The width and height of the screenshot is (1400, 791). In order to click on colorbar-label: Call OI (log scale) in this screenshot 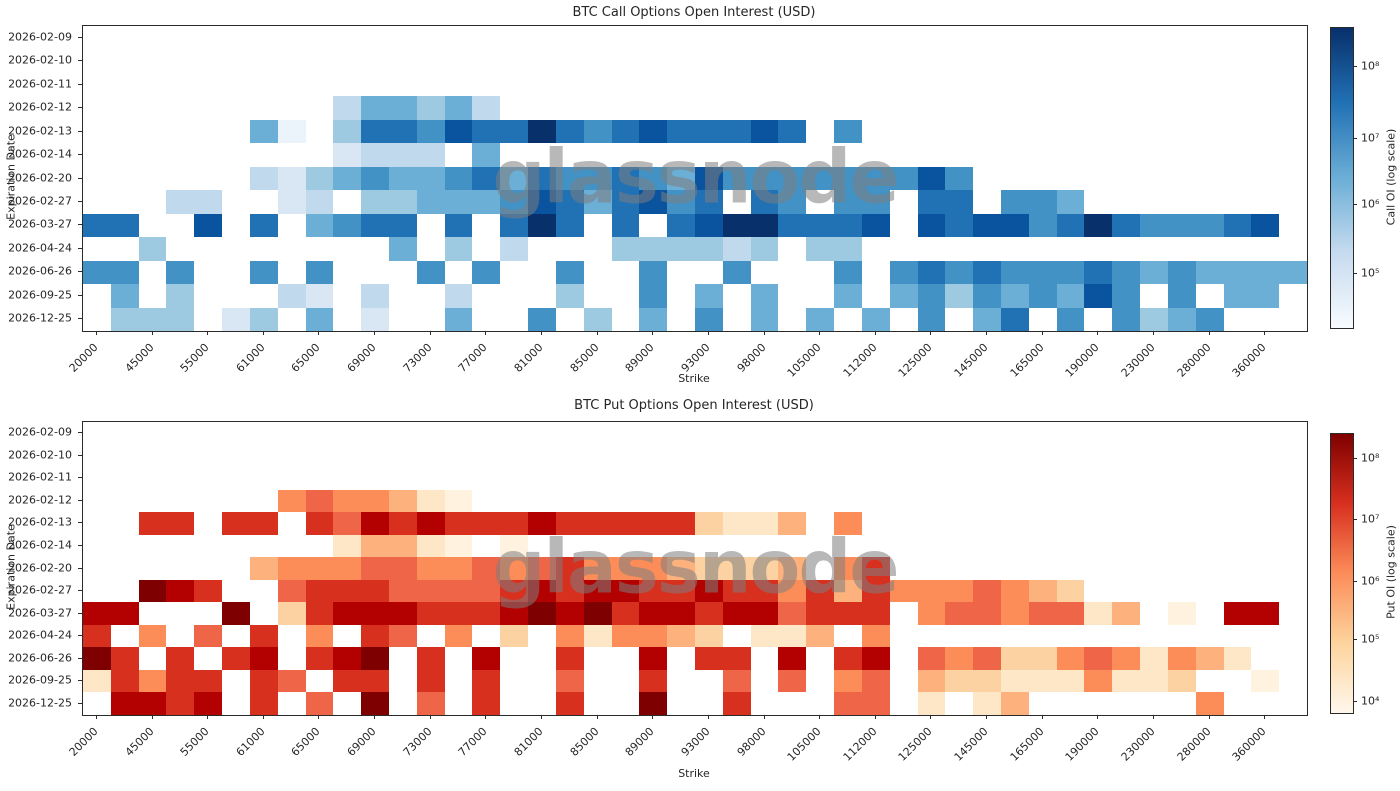, I will do `click(1391, 177)`.